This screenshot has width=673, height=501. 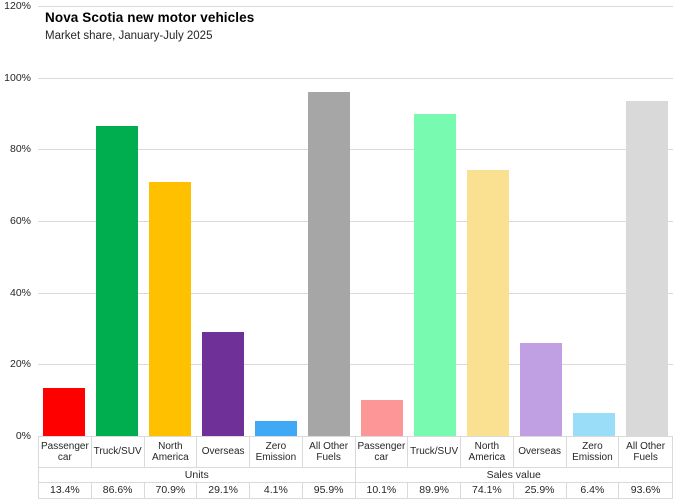 I want to click on bar-column-units-all-other-fuels, so click(x=329, y=221).